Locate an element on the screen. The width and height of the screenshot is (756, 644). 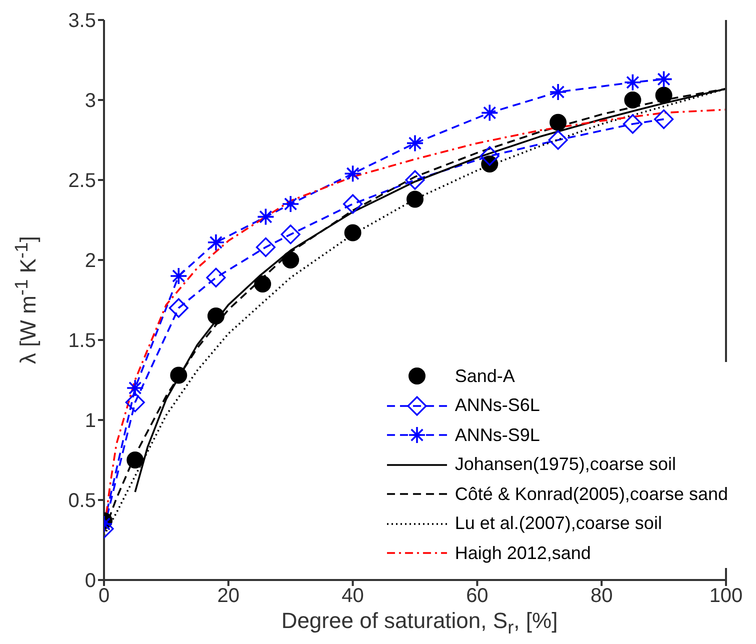
x-tick-label: 80 is located at coordinates (601, 596).